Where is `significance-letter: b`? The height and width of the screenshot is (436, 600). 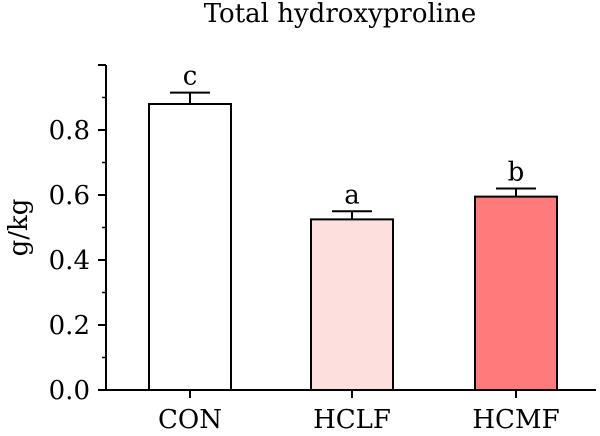
significance-letter: b is located at coordinates (516, 173).